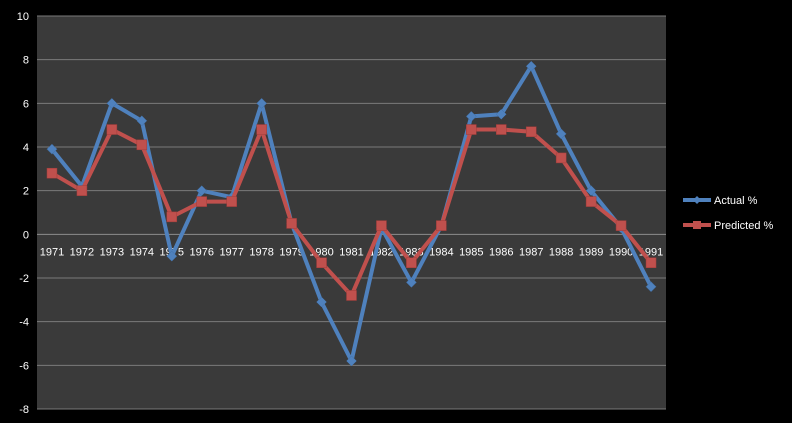 The image size is (792, 423). Describe the element at coordinates (24, 279) in the screenshot. I see `y-tick-label: -2` at that location.